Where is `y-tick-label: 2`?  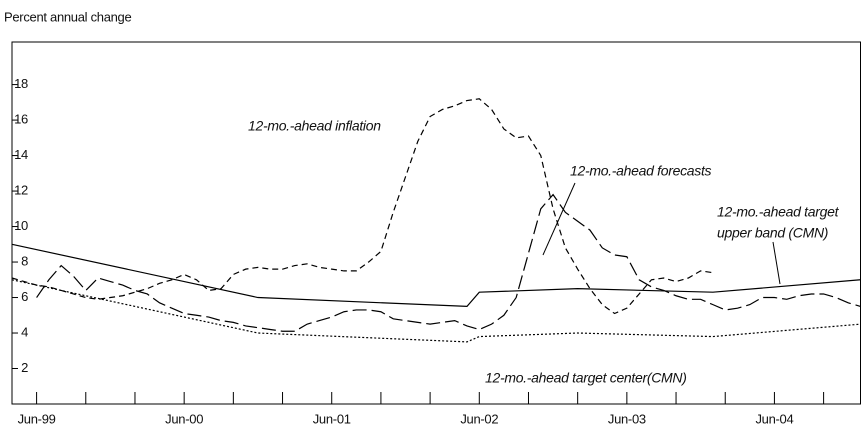
y-tick-label: 2 is located at coordinates (24, 367).